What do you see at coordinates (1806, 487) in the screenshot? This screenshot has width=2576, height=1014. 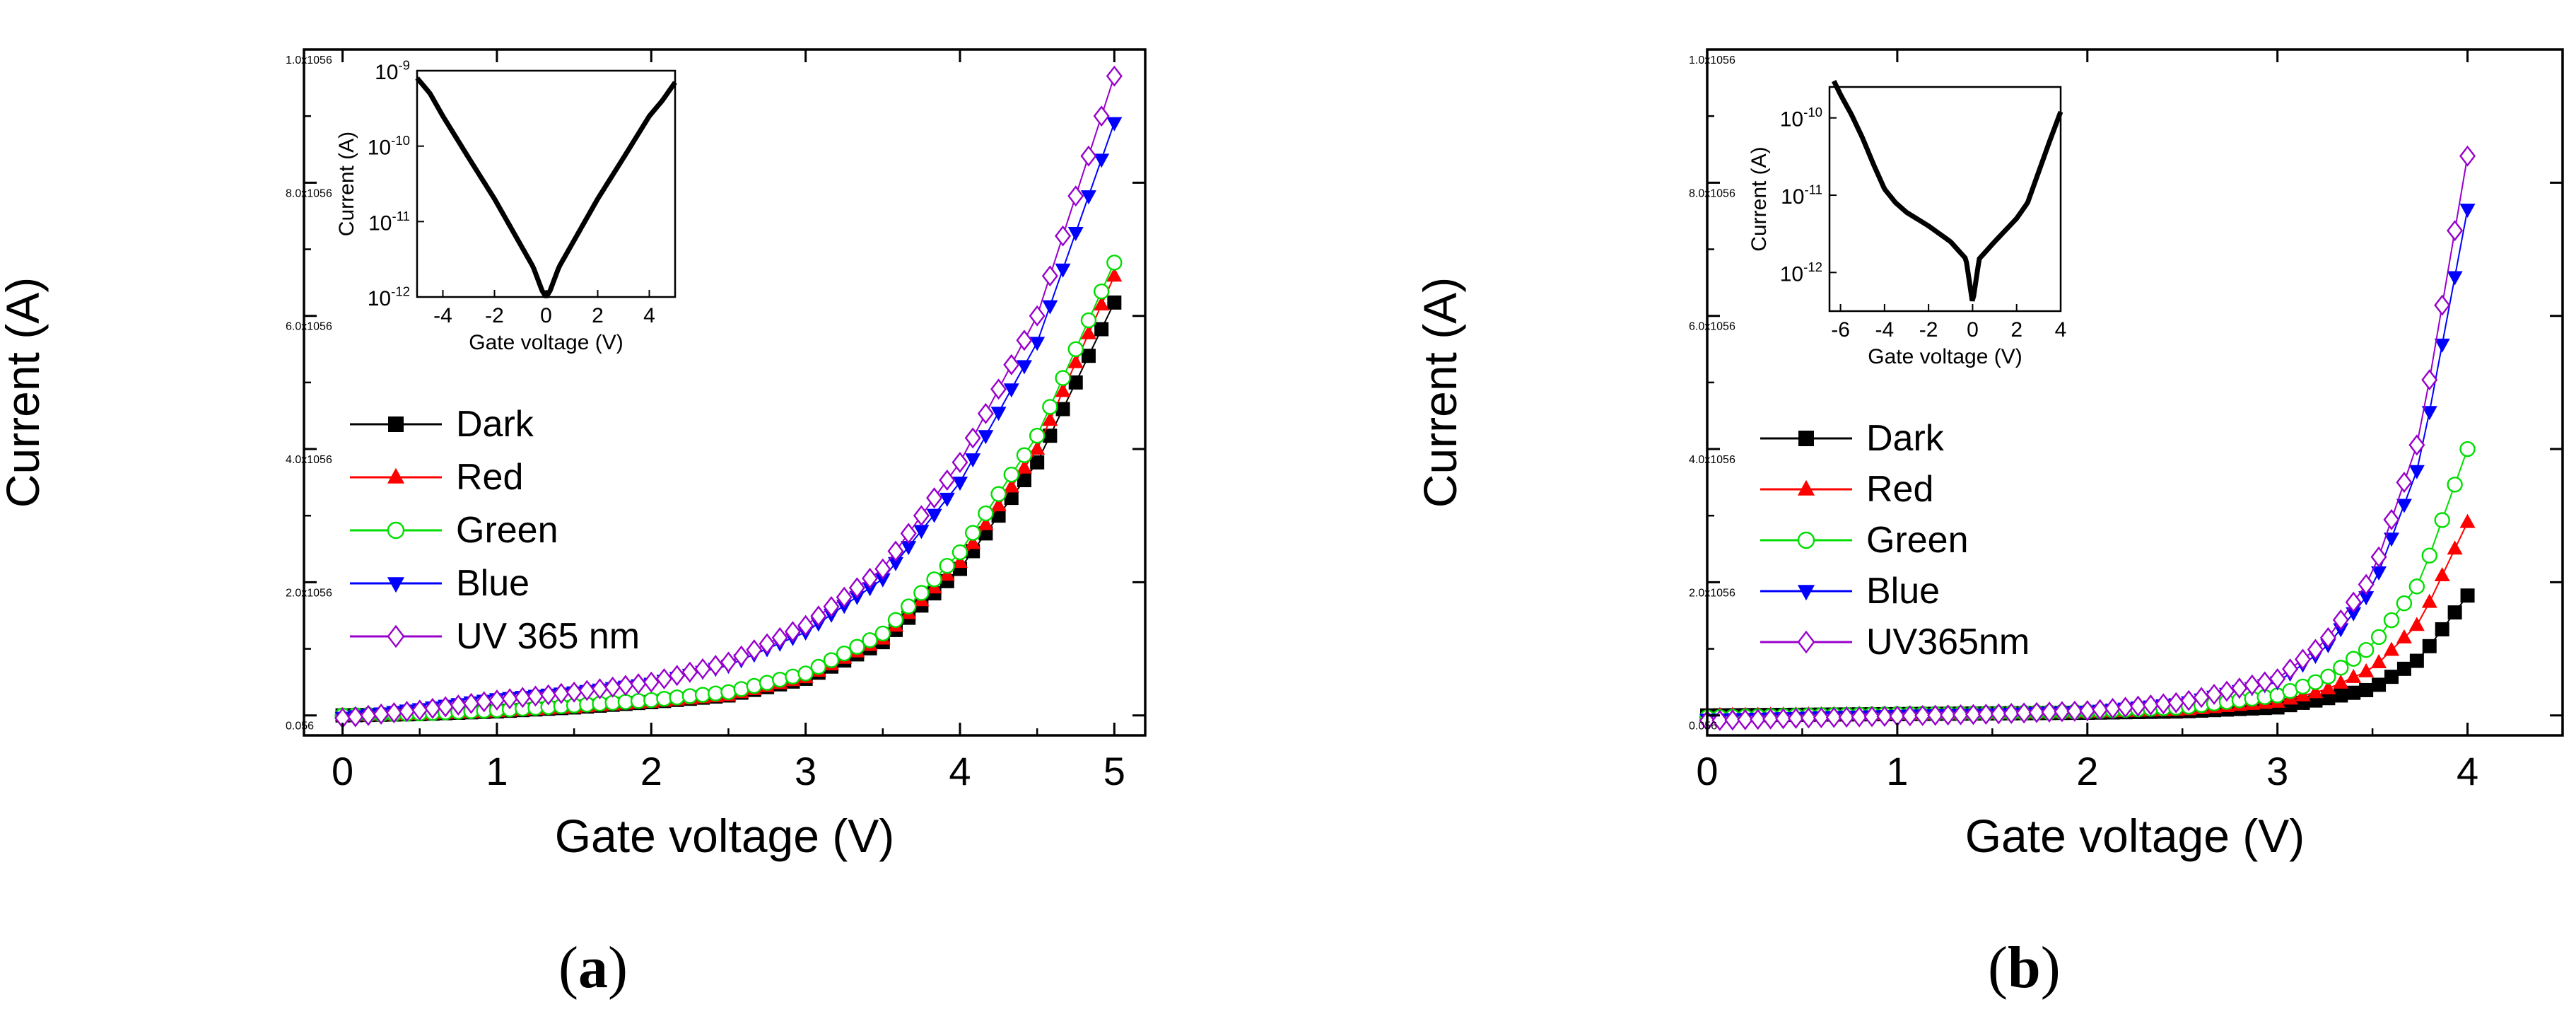 I see `legend-marker` at bounding box center [1806, 487].